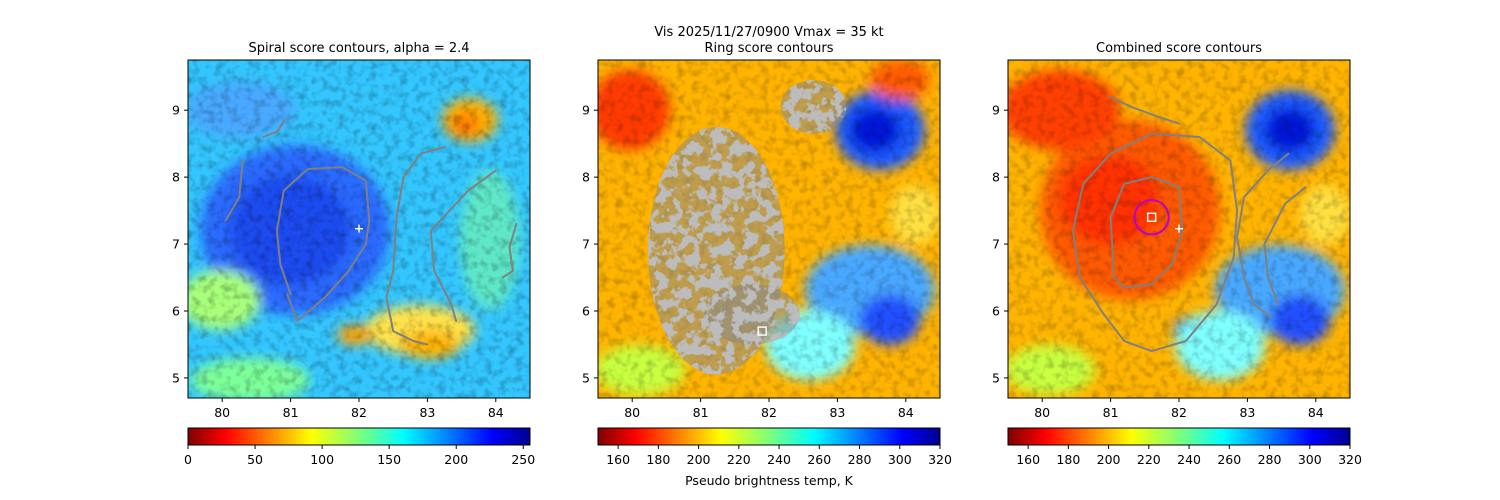 The image size is (1500, 500). I want to click on axis-ticks-combined: 80 81 82 83 84 5 6 7 8 9, so click(1158, 261).